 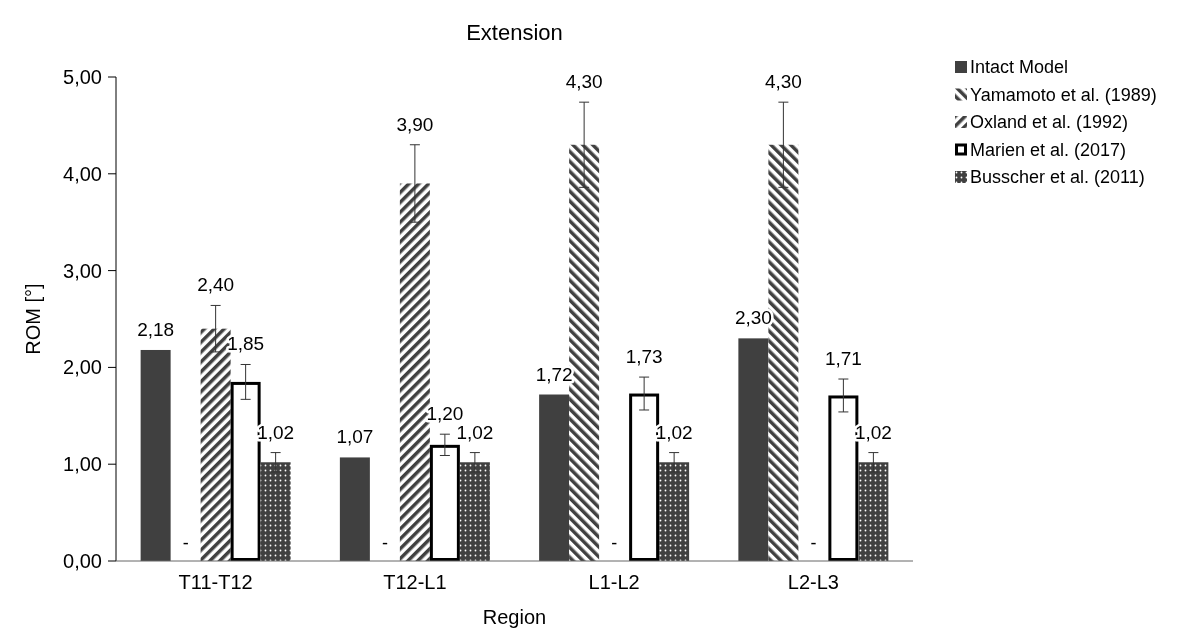 What do you see at coordinates (82, 173) in the screenshot?
I see `y-tick-label: 4,00` at bounding box center [82, 173].